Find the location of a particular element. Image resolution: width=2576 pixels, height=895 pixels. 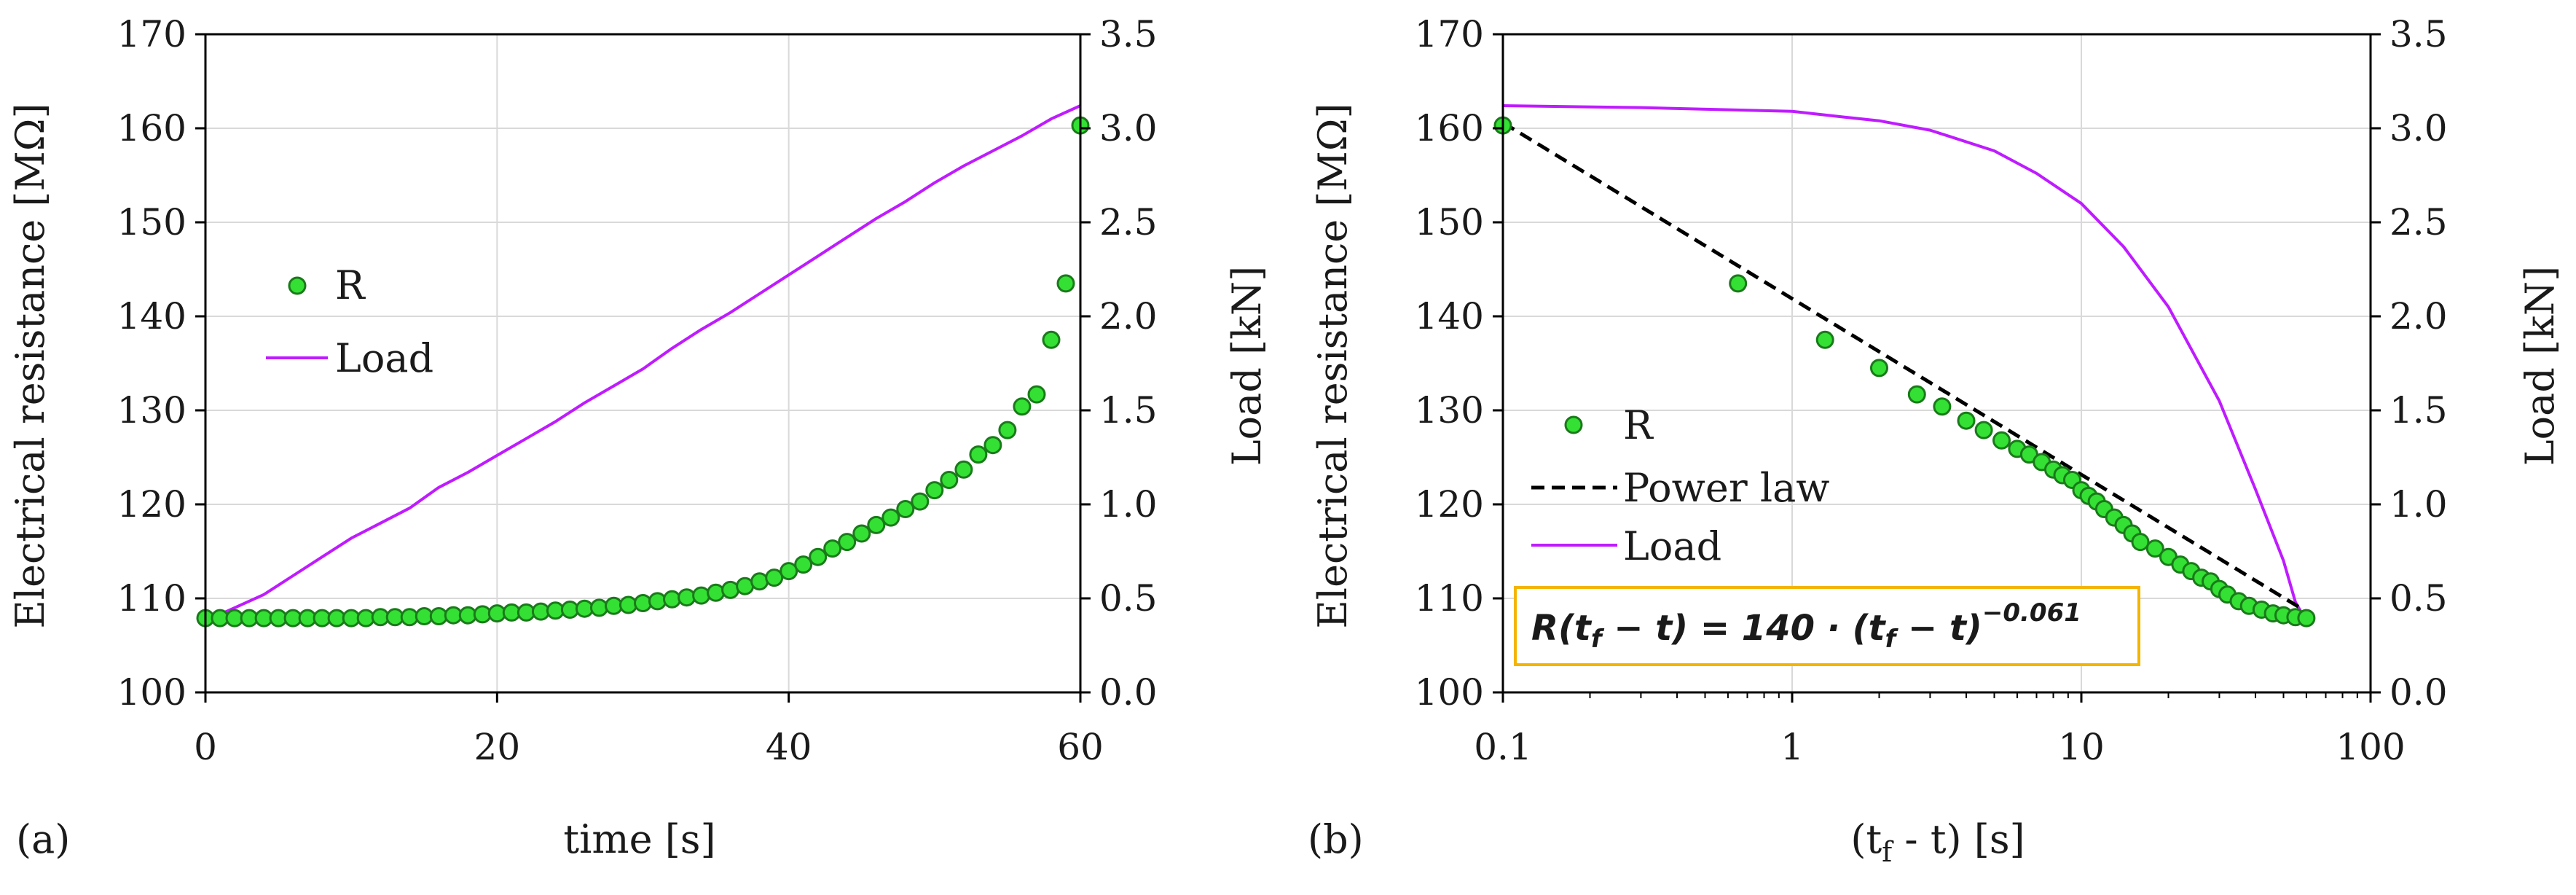

panel-b-left-y-ticks: 100 110 120 130 140 150 160 170 is located at coordinates (1459, 364).